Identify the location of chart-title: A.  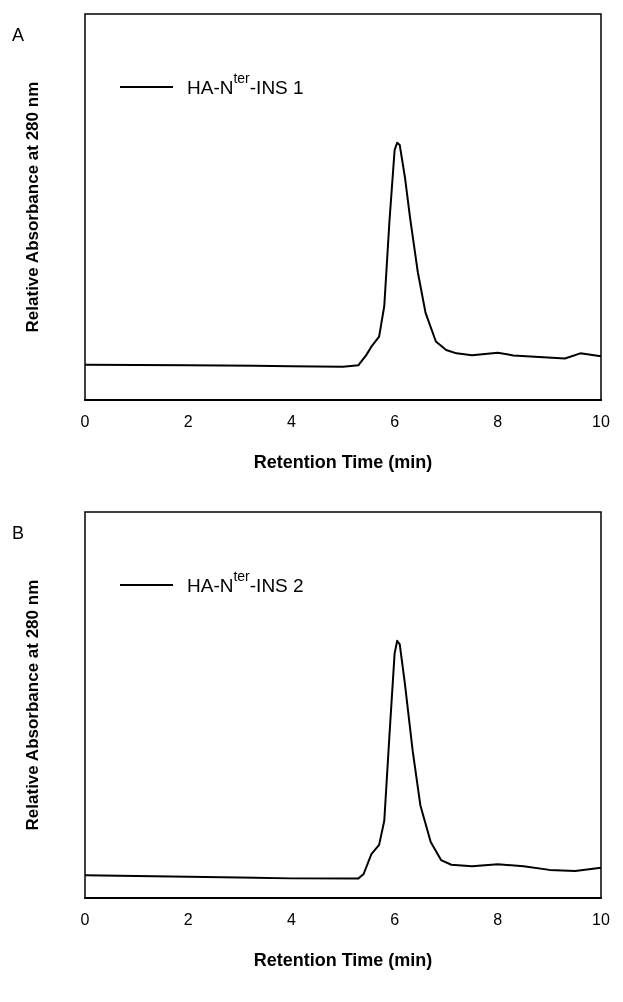
(18, 34).